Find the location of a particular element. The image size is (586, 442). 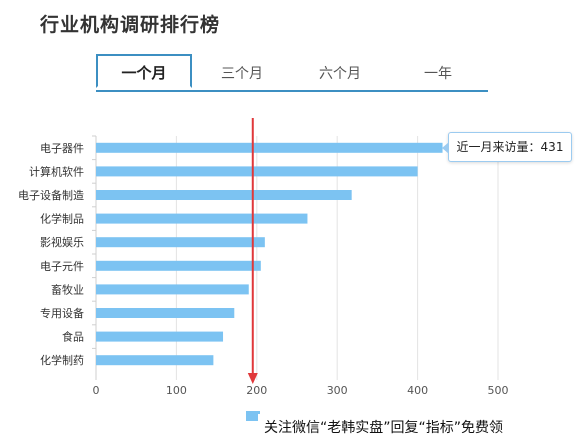

x-tick-label: 0 is located at coordinates (96, 390).